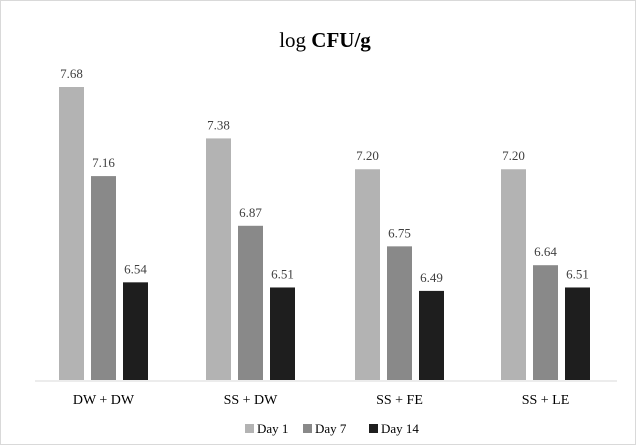  I want to click on legend: Day 1 Day 7 Day 14, so click(332, 428).